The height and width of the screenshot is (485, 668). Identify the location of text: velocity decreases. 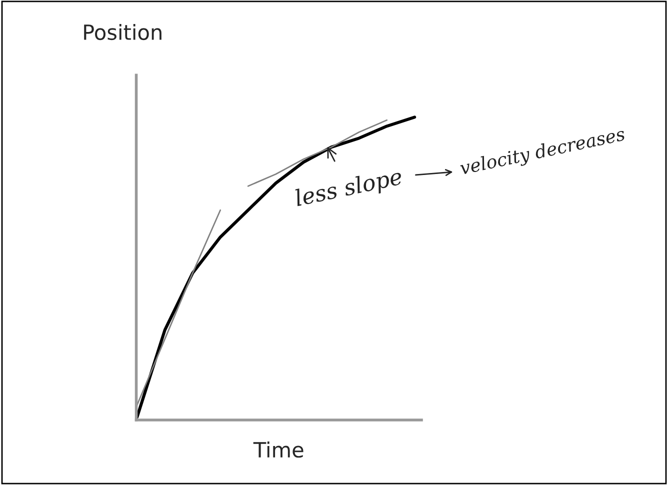
(542, 152).